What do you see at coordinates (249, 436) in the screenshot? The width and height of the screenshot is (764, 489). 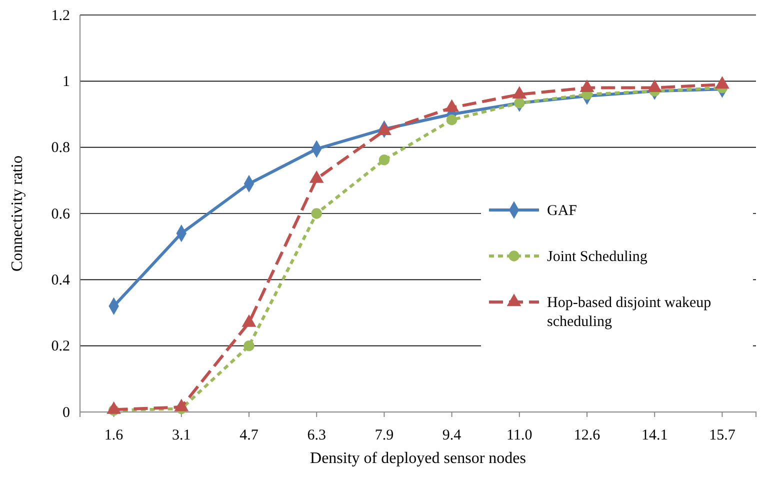 I see `x-tick-label: 4.7` at bounding box center [249, 436].